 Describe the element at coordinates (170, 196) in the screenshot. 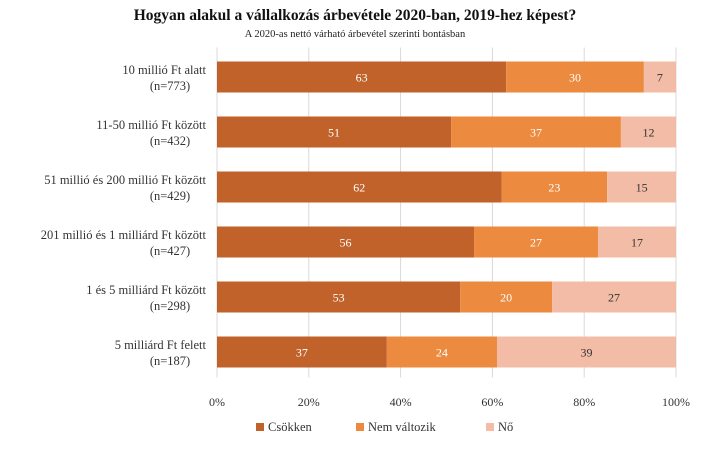

I see `category-n-label: (n=429)` at that location.